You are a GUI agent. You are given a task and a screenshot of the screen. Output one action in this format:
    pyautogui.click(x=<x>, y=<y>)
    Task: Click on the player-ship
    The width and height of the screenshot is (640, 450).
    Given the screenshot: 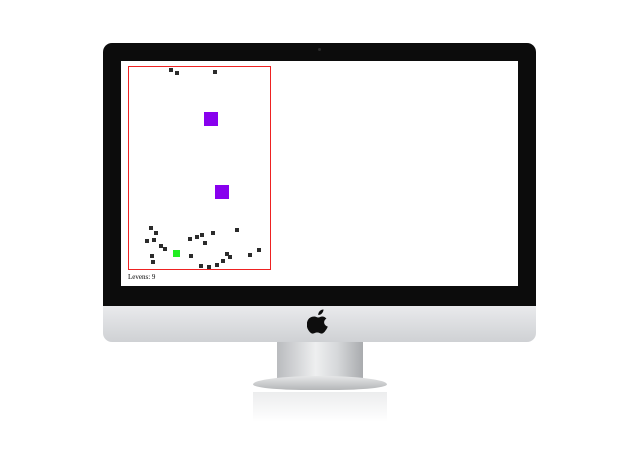 What is the action you would take?
    pyautogui.click(x=176, y=253)
    